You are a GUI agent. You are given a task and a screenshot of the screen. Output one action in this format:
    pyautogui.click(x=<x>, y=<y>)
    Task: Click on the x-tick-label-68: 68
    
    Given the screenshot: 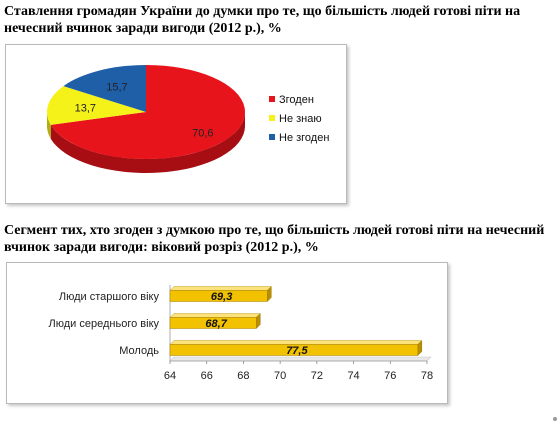 What is the action you would take?
    pyautogui.click(x=243, y=376)
    